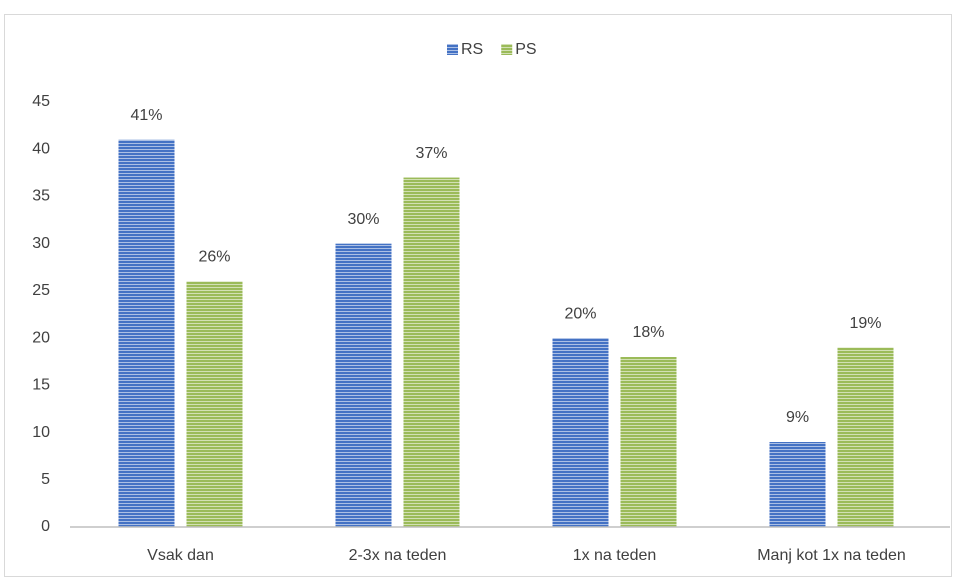  I want to click on value-label: 18%, so click(648, 332).